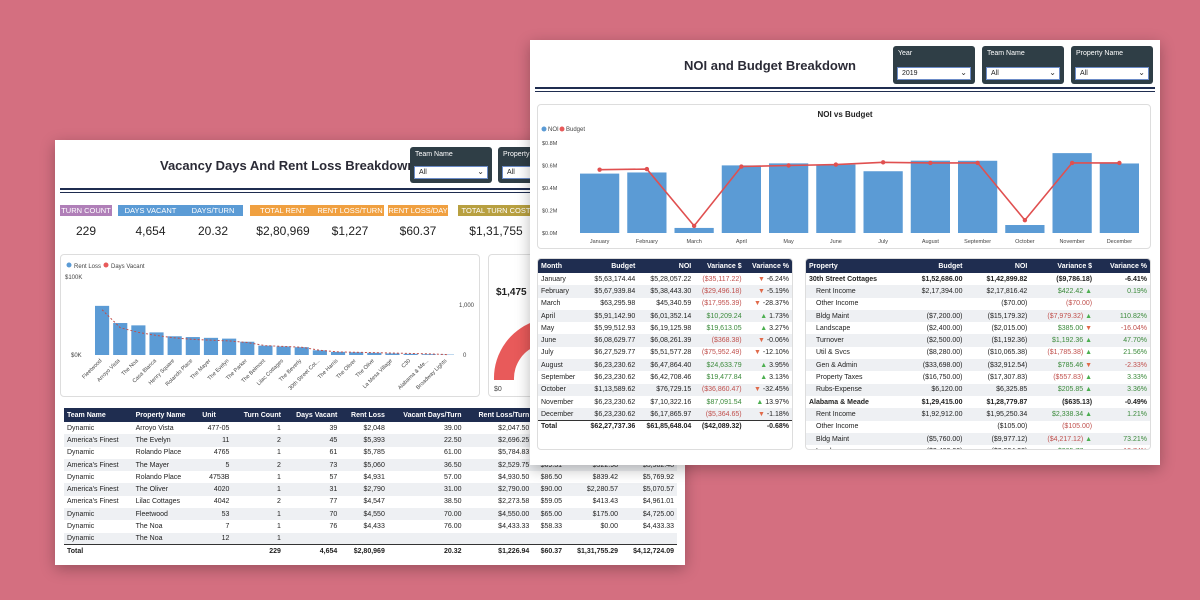 Image resolution: width=1200 pixels, height=600 pixels. What do you see at coordinates (514, 477) in the screenshot?
I see `table-cell: $4,930.50` at bounding box center [514, 477].